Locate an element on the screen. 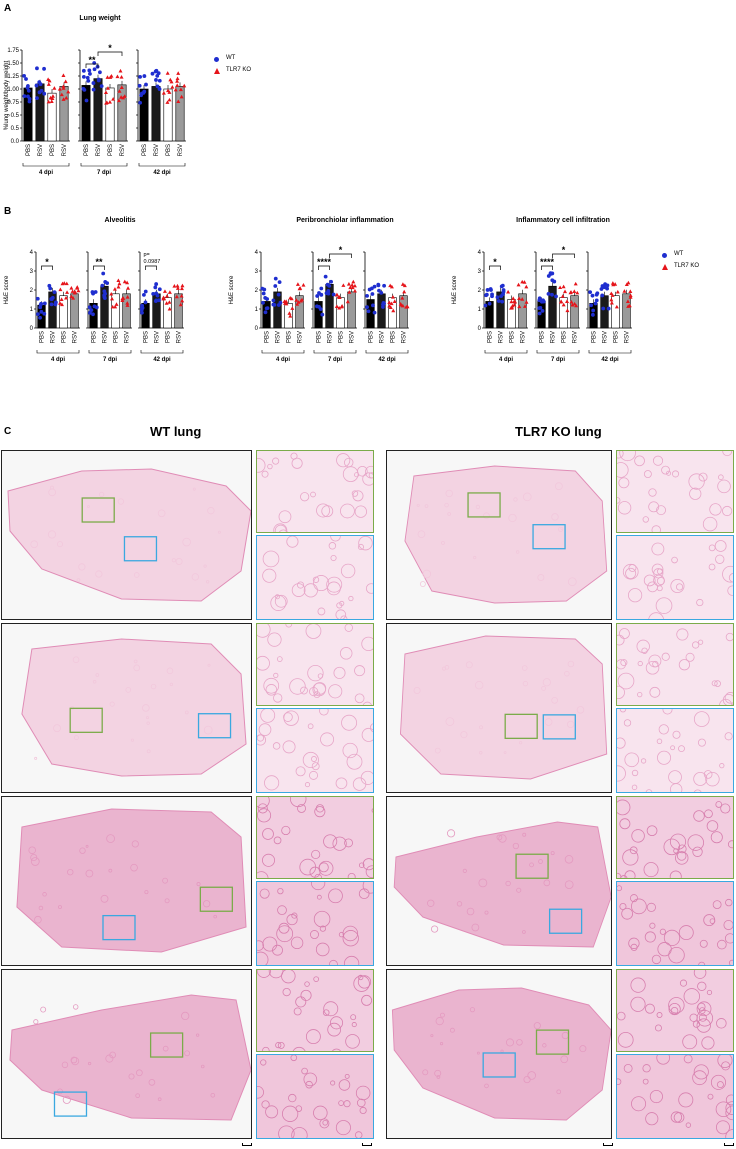 This screenshot has width=736, height=1149. significance-label: ** is located at coordinates (92, 60).